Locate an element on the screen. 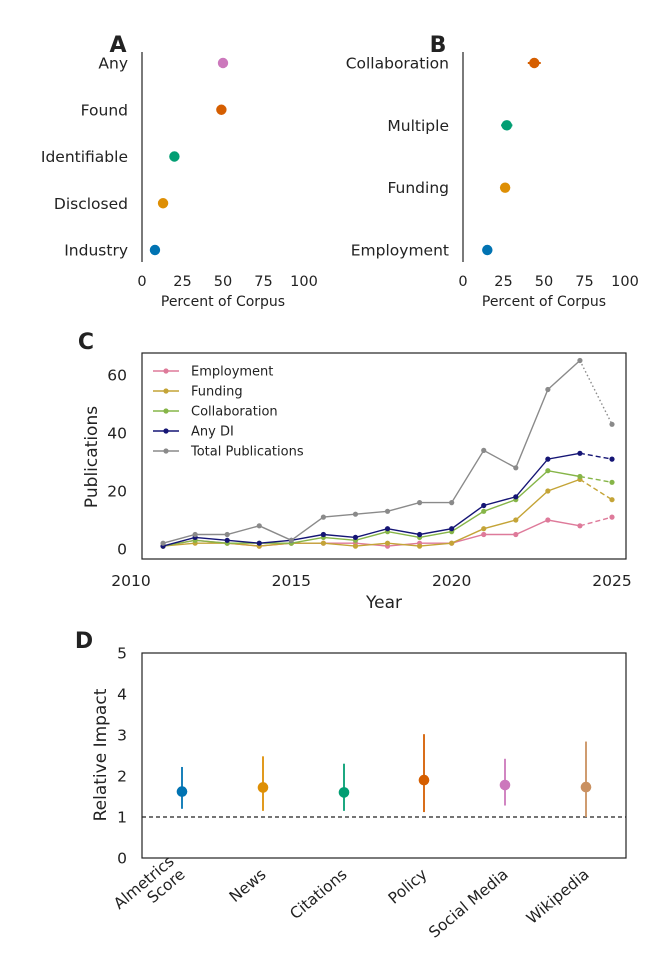  category-label: Policy is located at coordinates (408, 886).